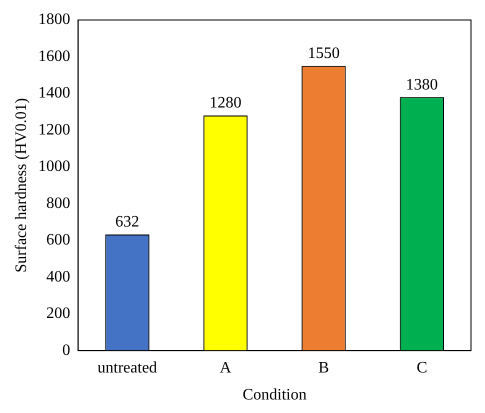 The height and width of the screenshot is (413, 485). Describe the element at coordinates (128, 367) in the screenshot. I see `x-tick-label: untreated` at that location.